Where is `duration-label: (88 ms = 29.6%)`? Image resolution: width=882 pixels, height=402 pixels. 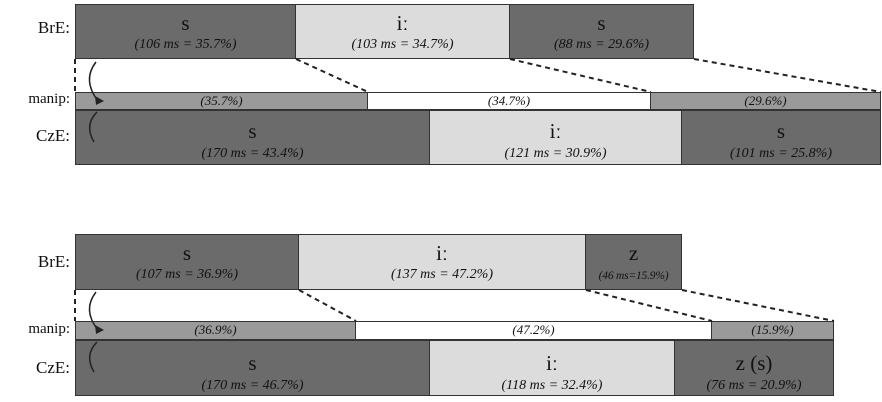
duration-label: (88 ms = 29.6%) is located at coordinates (601, 44).